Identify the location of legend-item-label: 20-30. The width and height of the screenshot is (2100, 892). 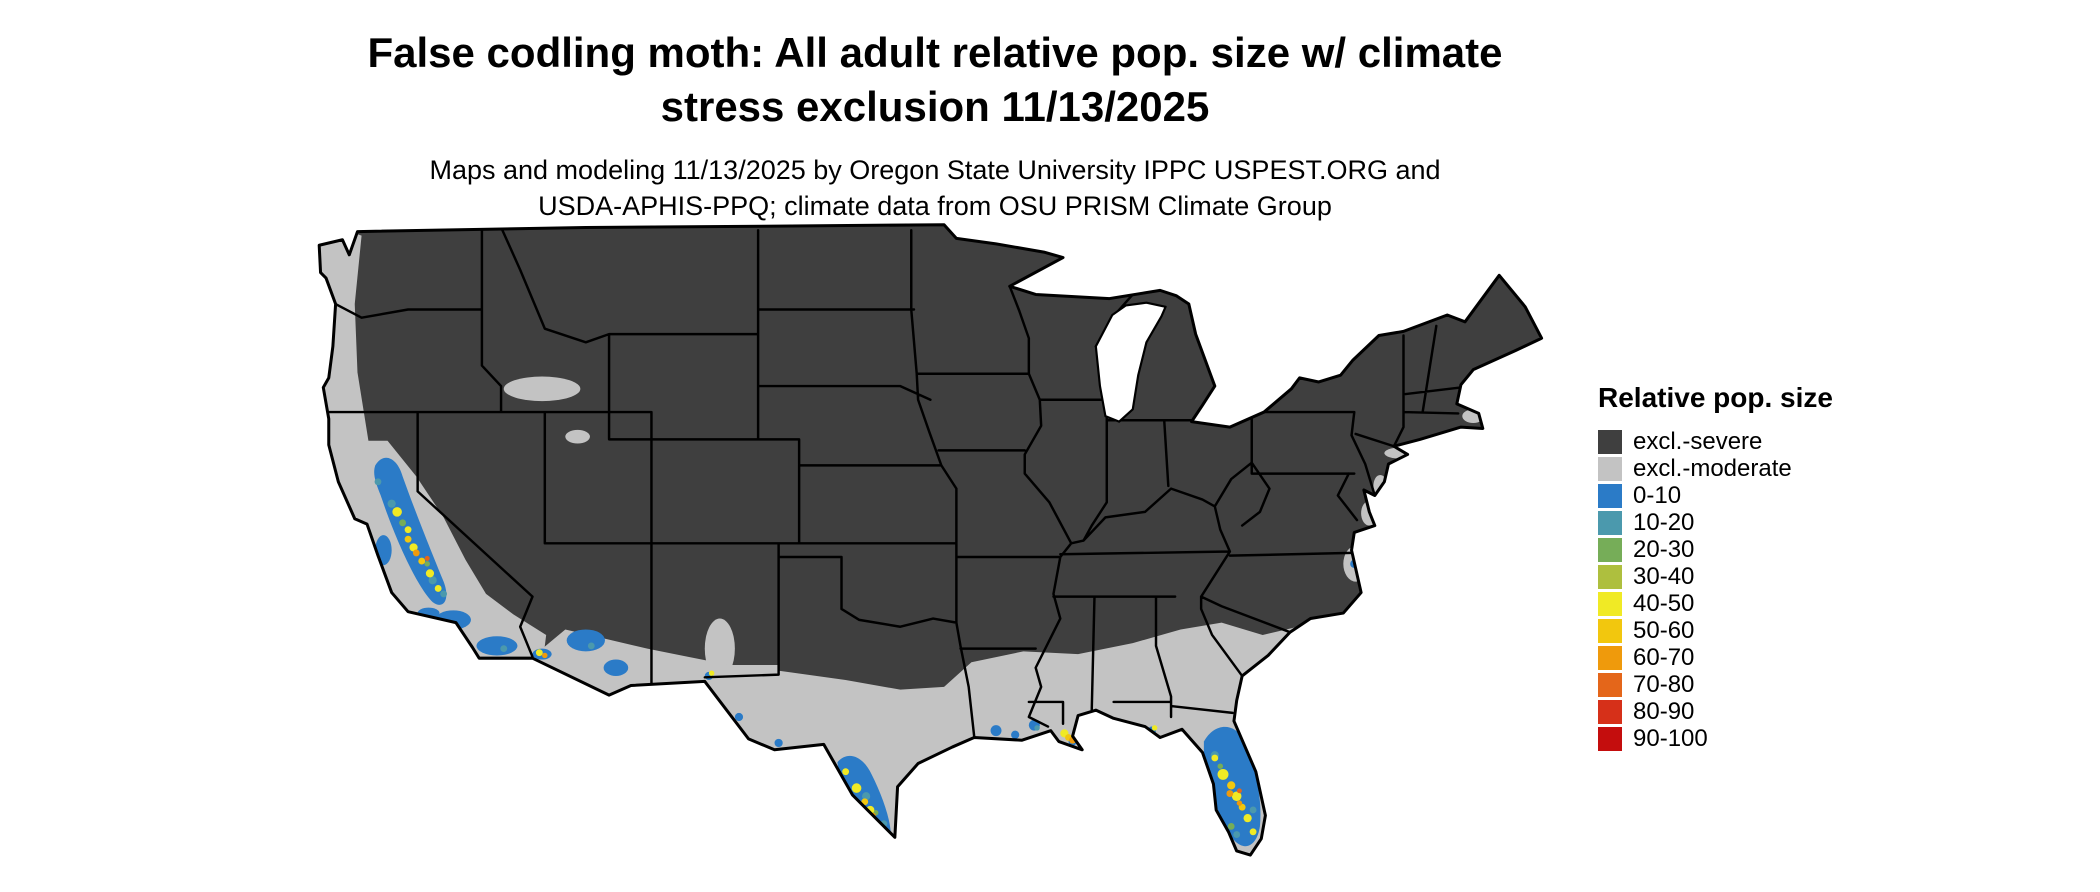
(1664, 549).